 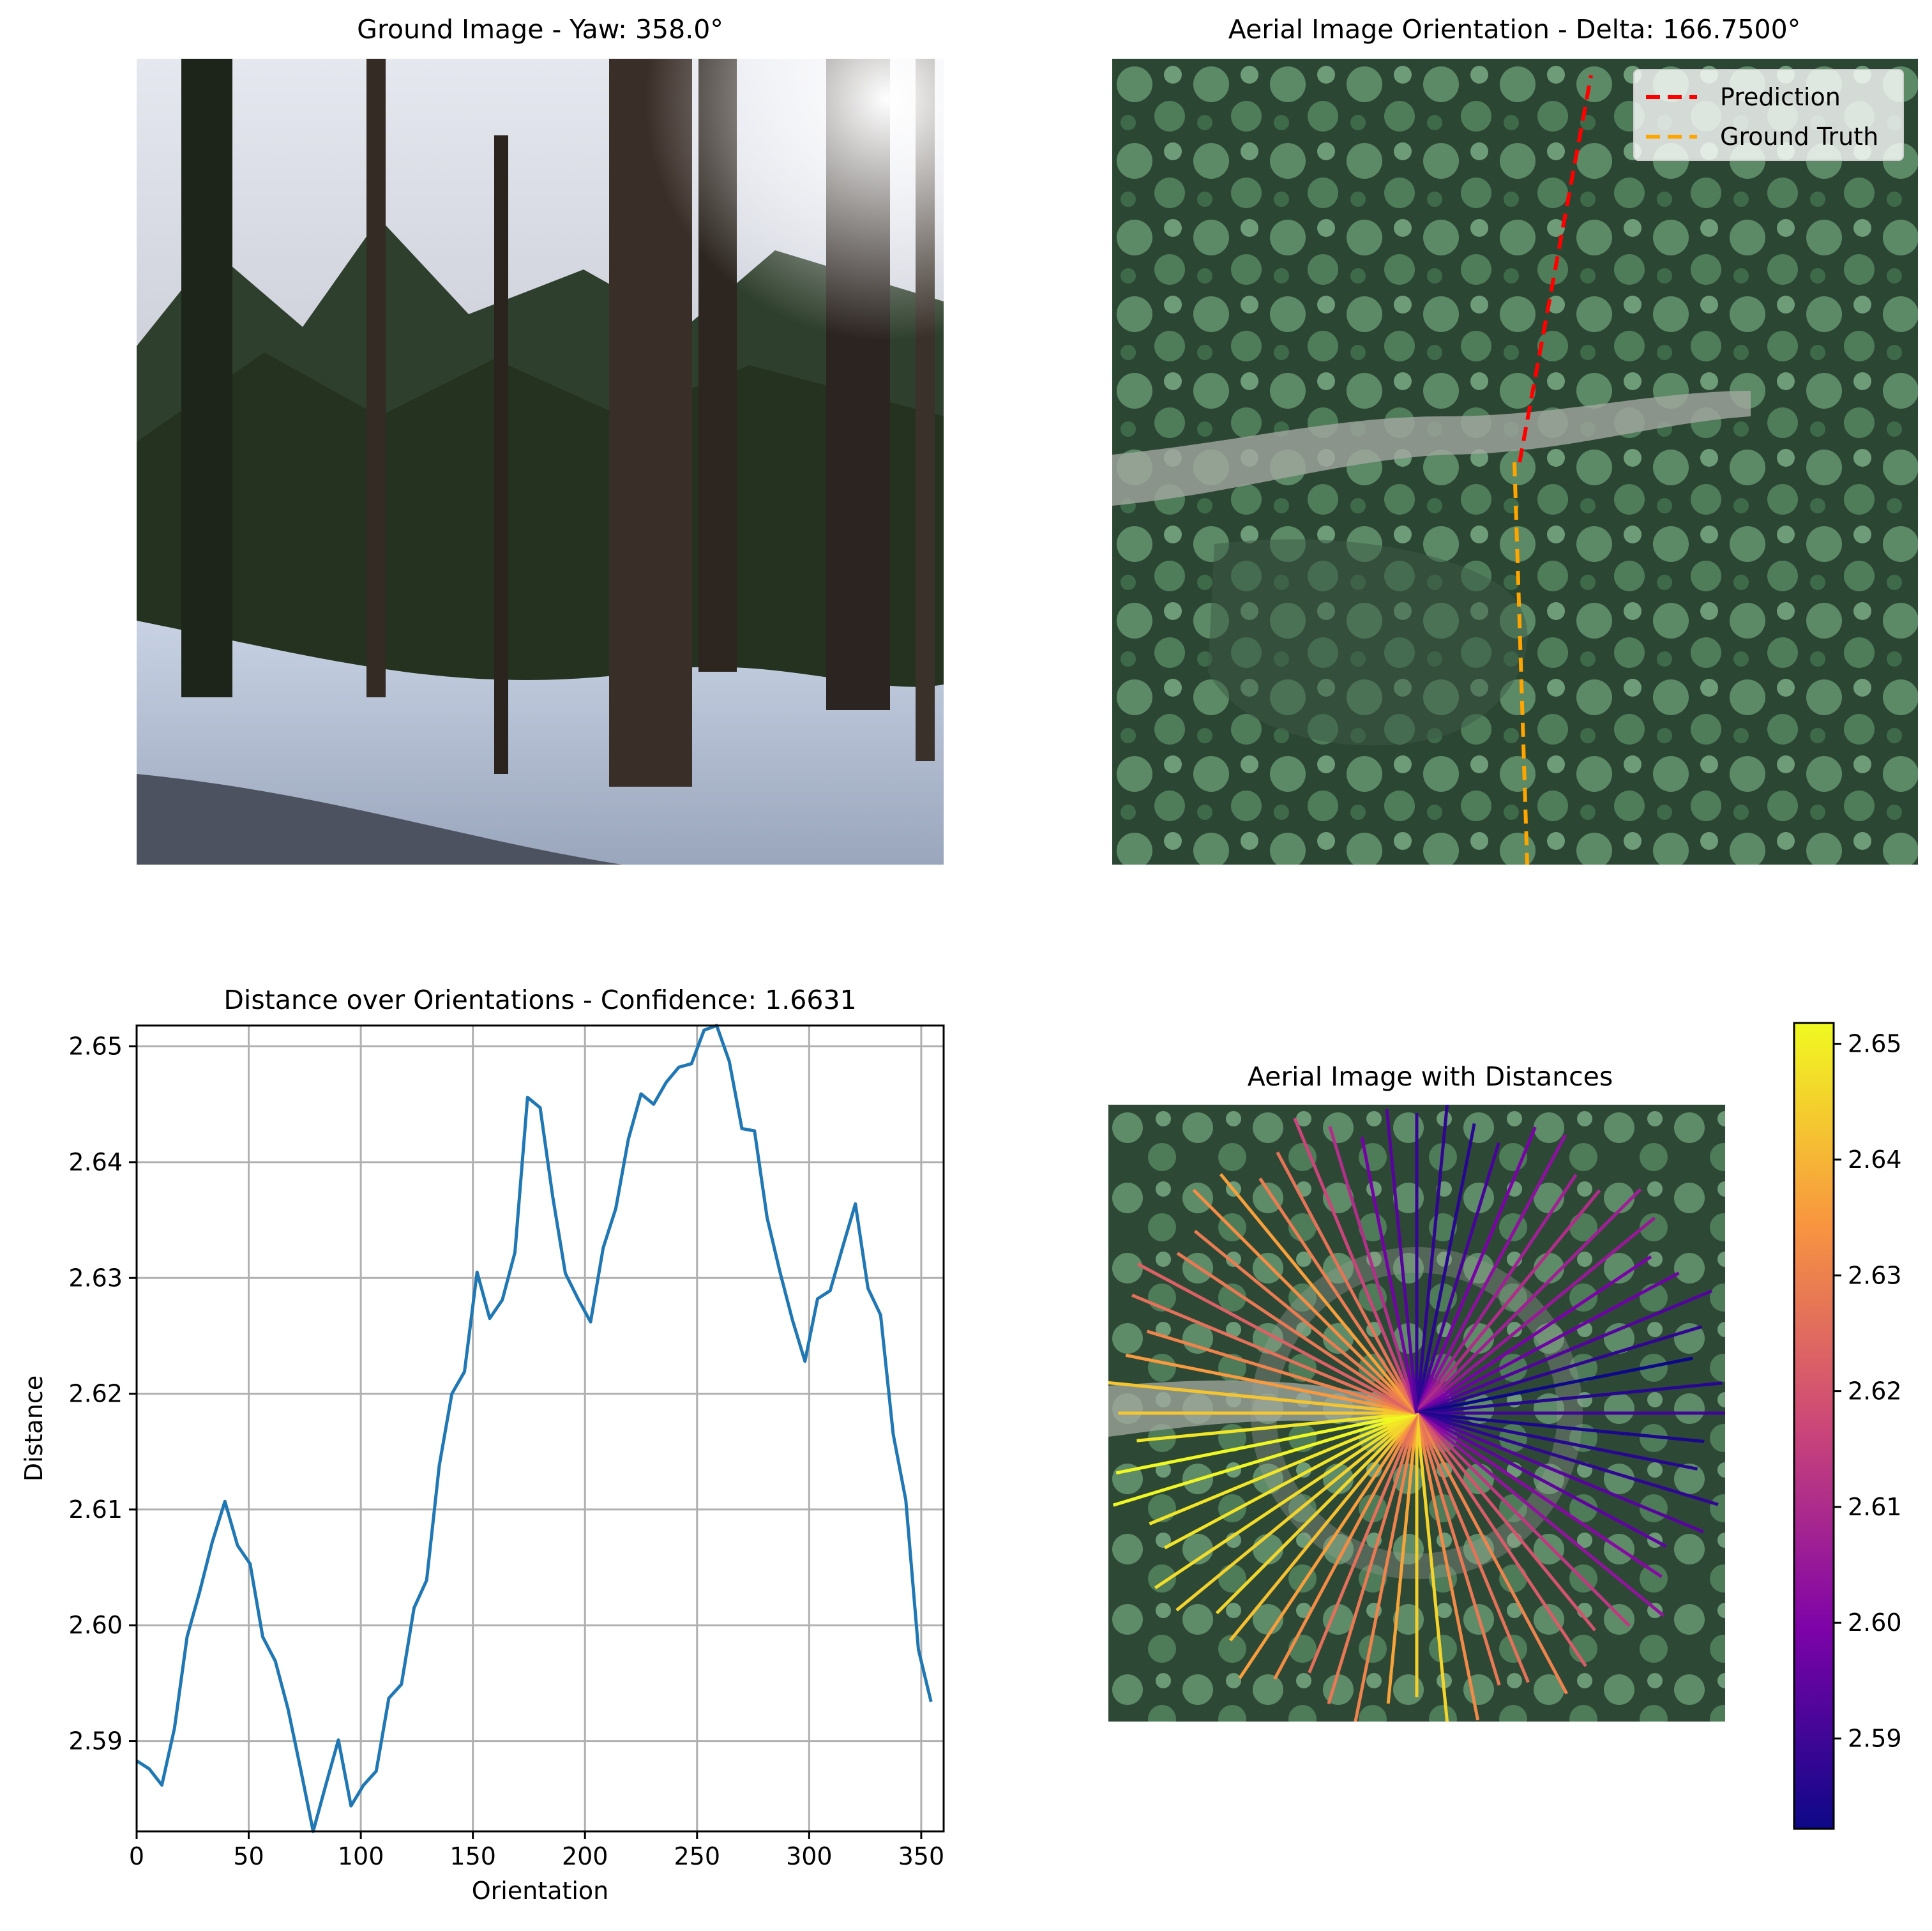 What do you see at coordinates (540, 1891) in the screenshot?
I see `x-axis-label: Orientation` at bounding box center [540, 1891].